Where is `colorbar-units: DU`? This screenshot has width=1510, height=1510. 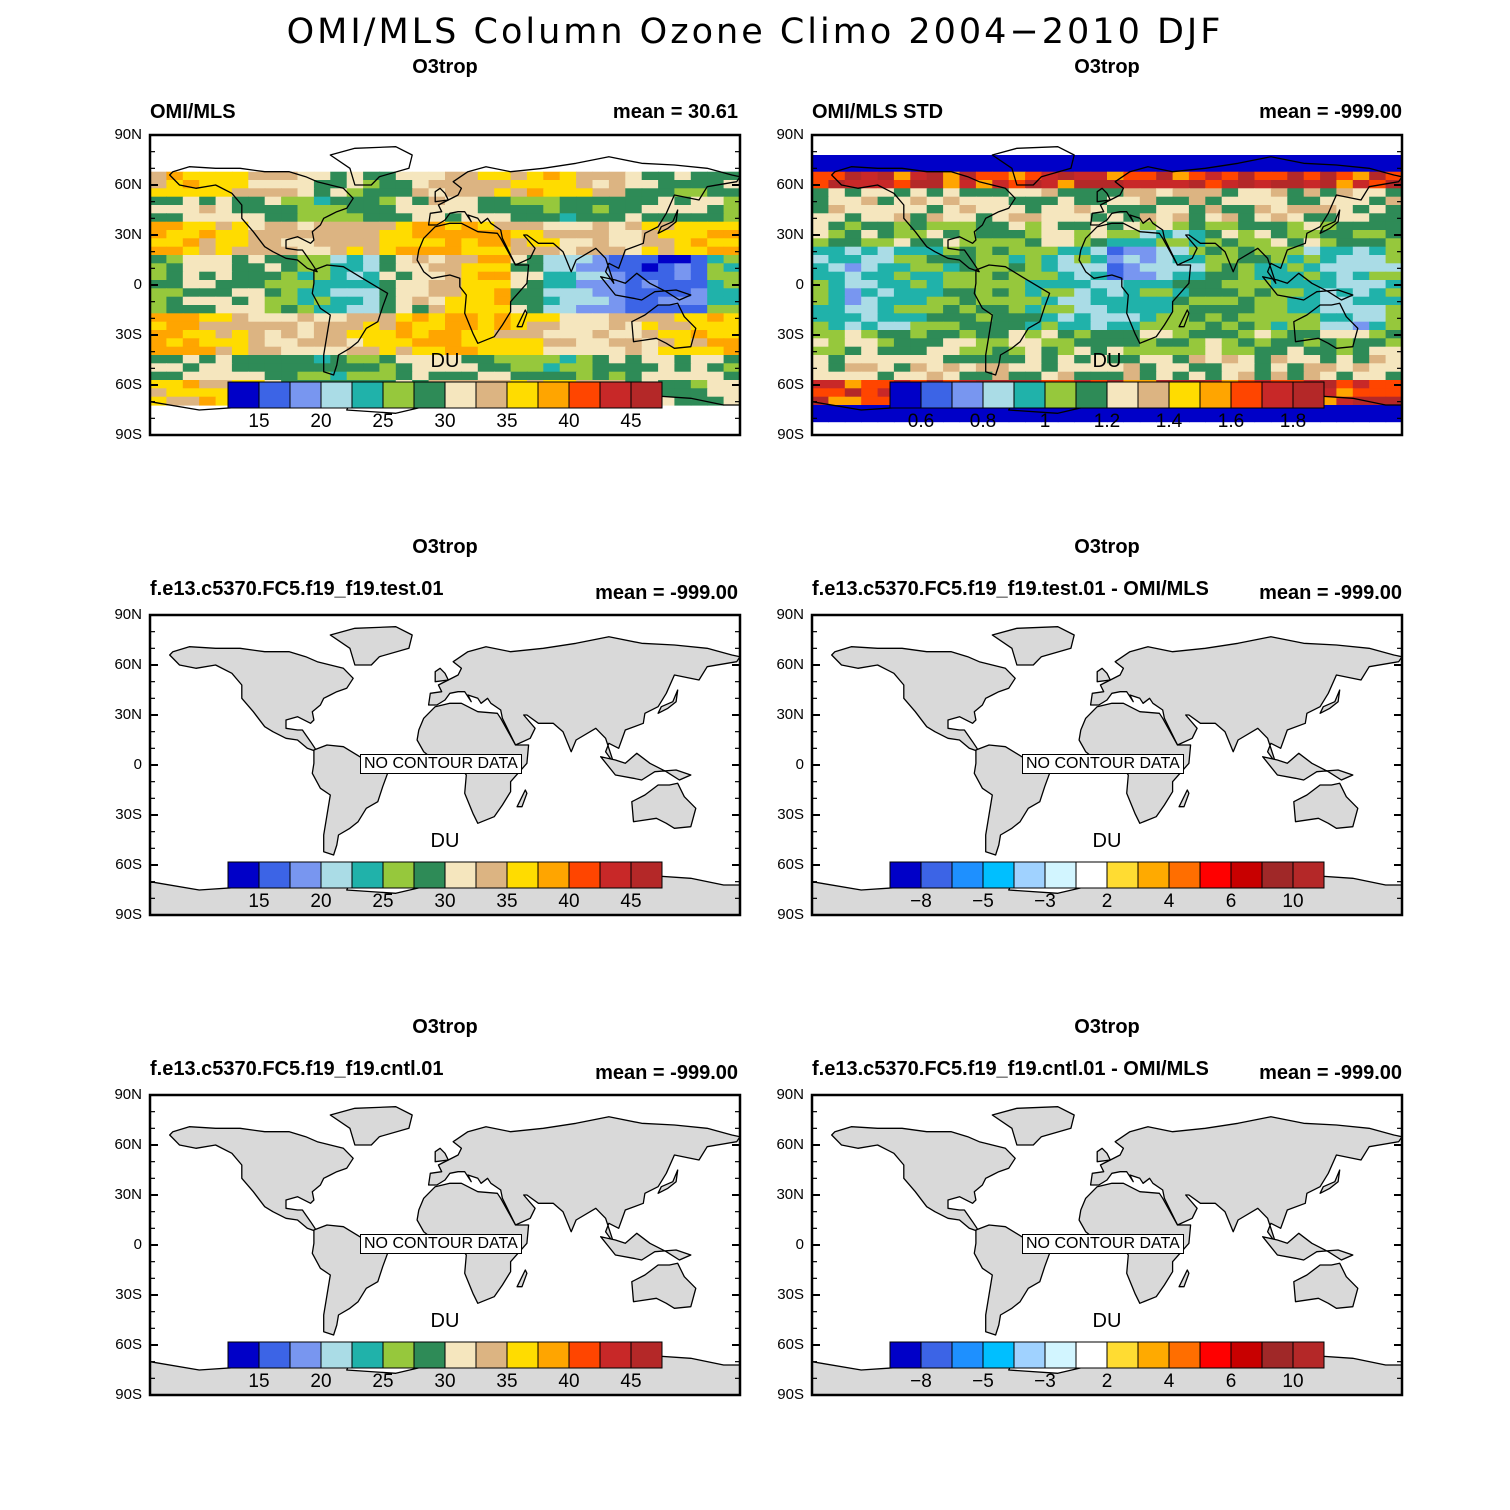
colorbar-units: DU is located at coordinates (1107, 1321).